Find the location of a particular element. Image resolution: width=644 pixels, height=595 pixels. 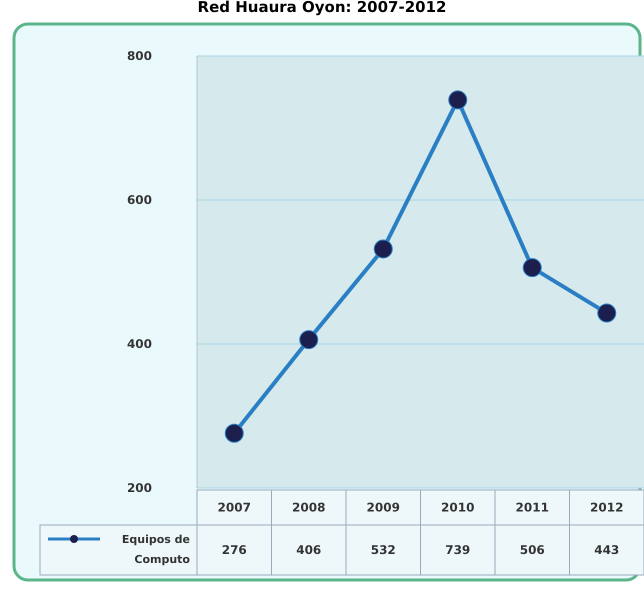

y-tick-label: 800 is located at coordinates (139, 56).